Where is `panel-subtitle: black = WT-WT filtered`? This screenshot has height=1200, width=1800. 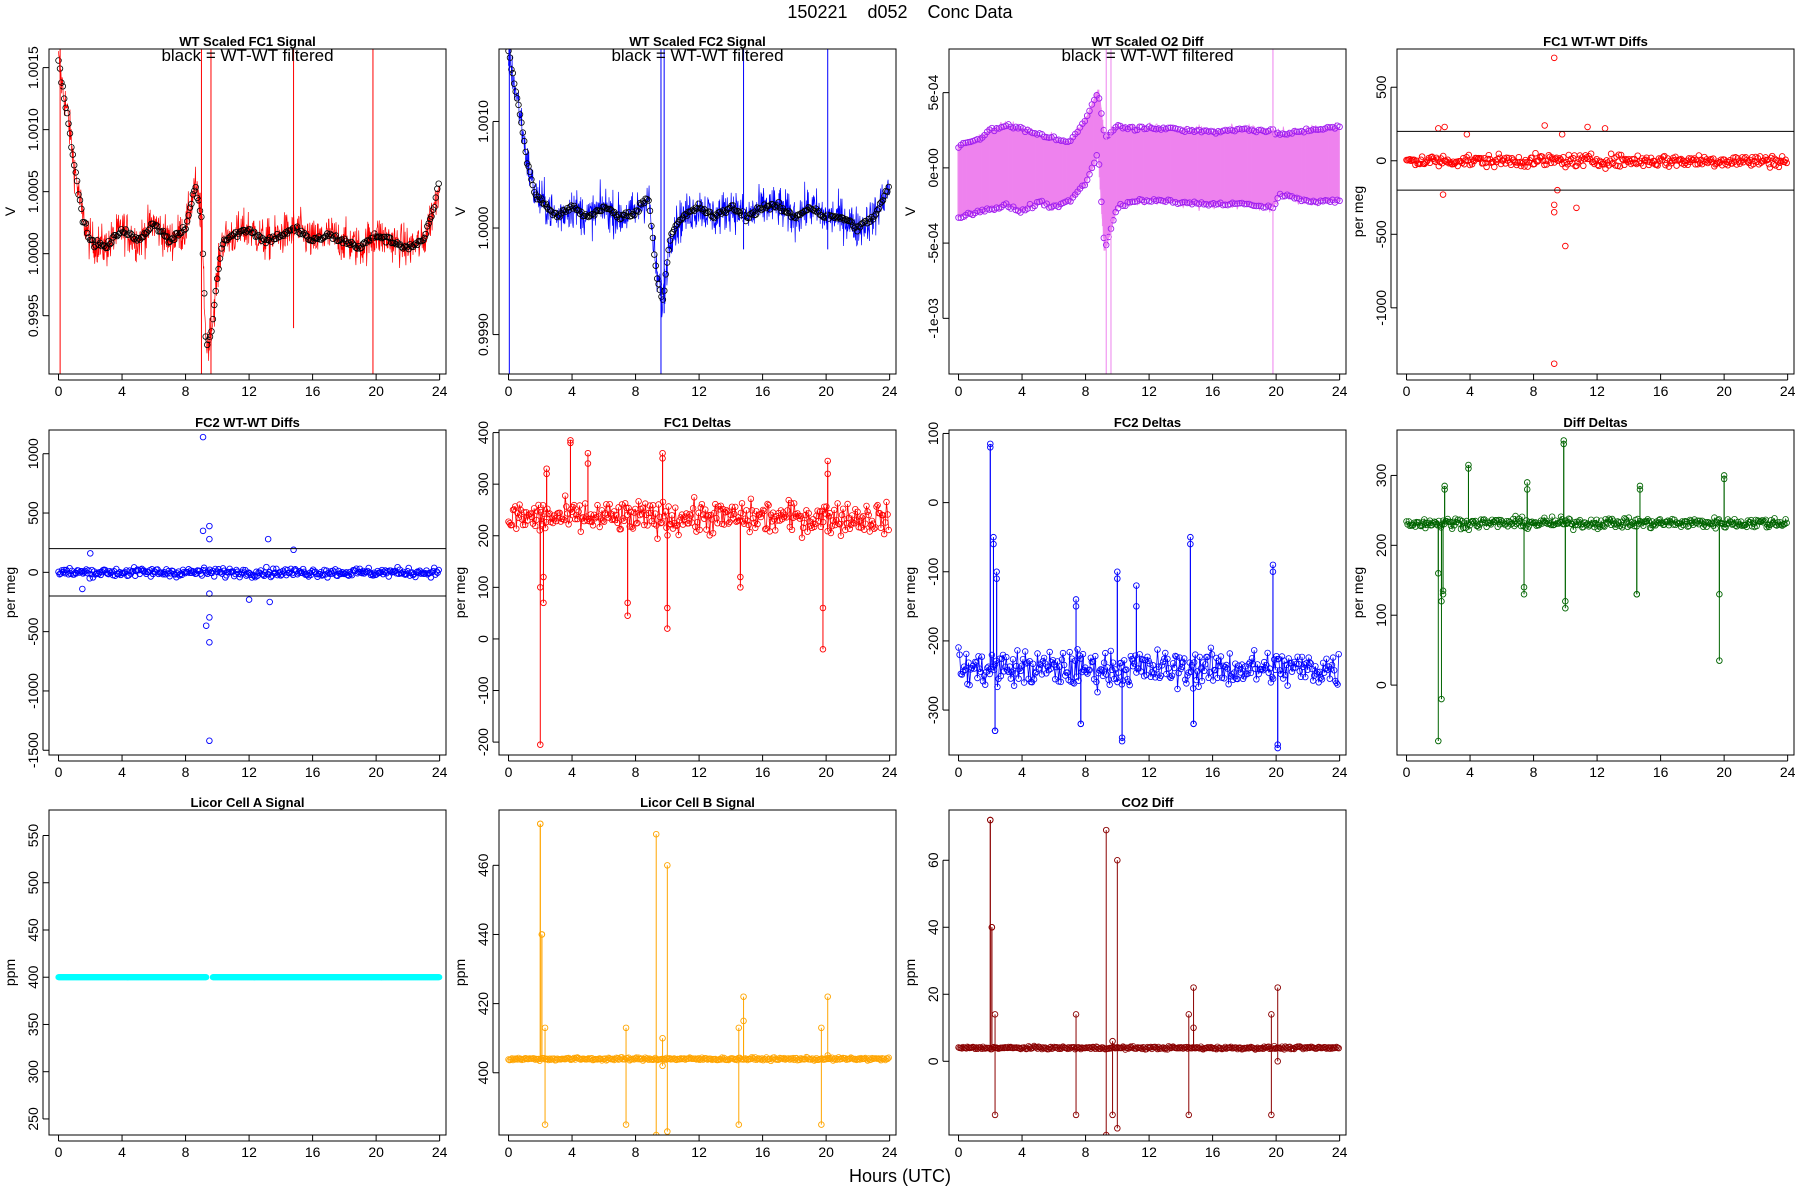
panel-subtitle: black = WT-WT filtered is located at coordinates (697, 55).